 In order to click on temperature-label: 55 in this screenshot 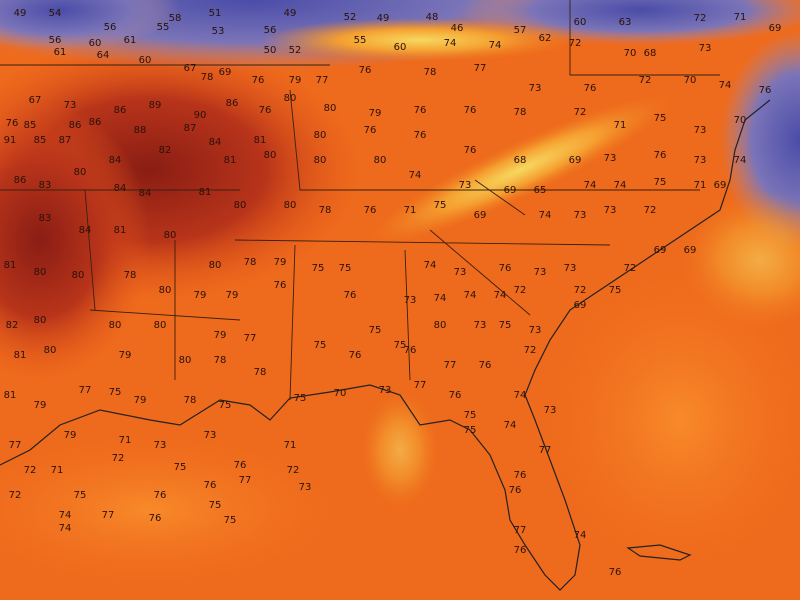, I will do `click(163, 27)`.